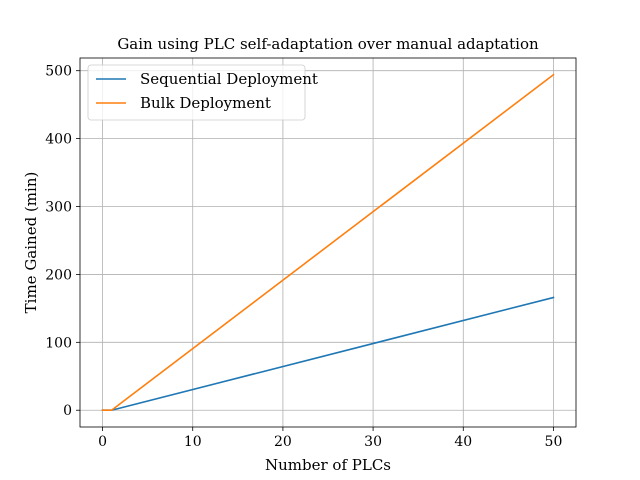 This screenshot has width=640, height=480. Describe the element at coordinates (58, 208) in the screenshot. I see `y-tick-label: 300` at that location.